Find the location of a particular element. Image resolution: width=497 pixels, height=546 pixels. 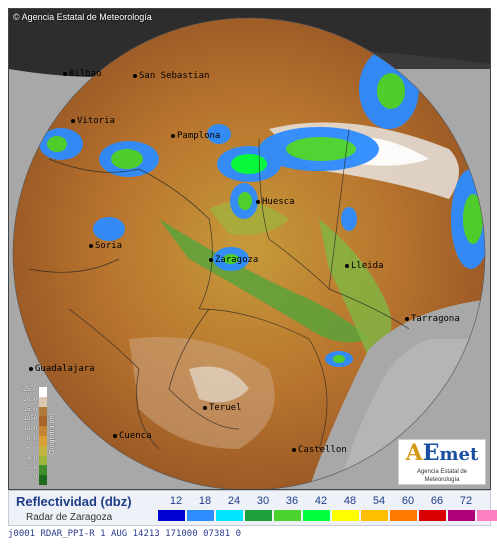

aemet-logo: AEmet Agencia Estatal de Meteorología is located at coordinates (442, 462).